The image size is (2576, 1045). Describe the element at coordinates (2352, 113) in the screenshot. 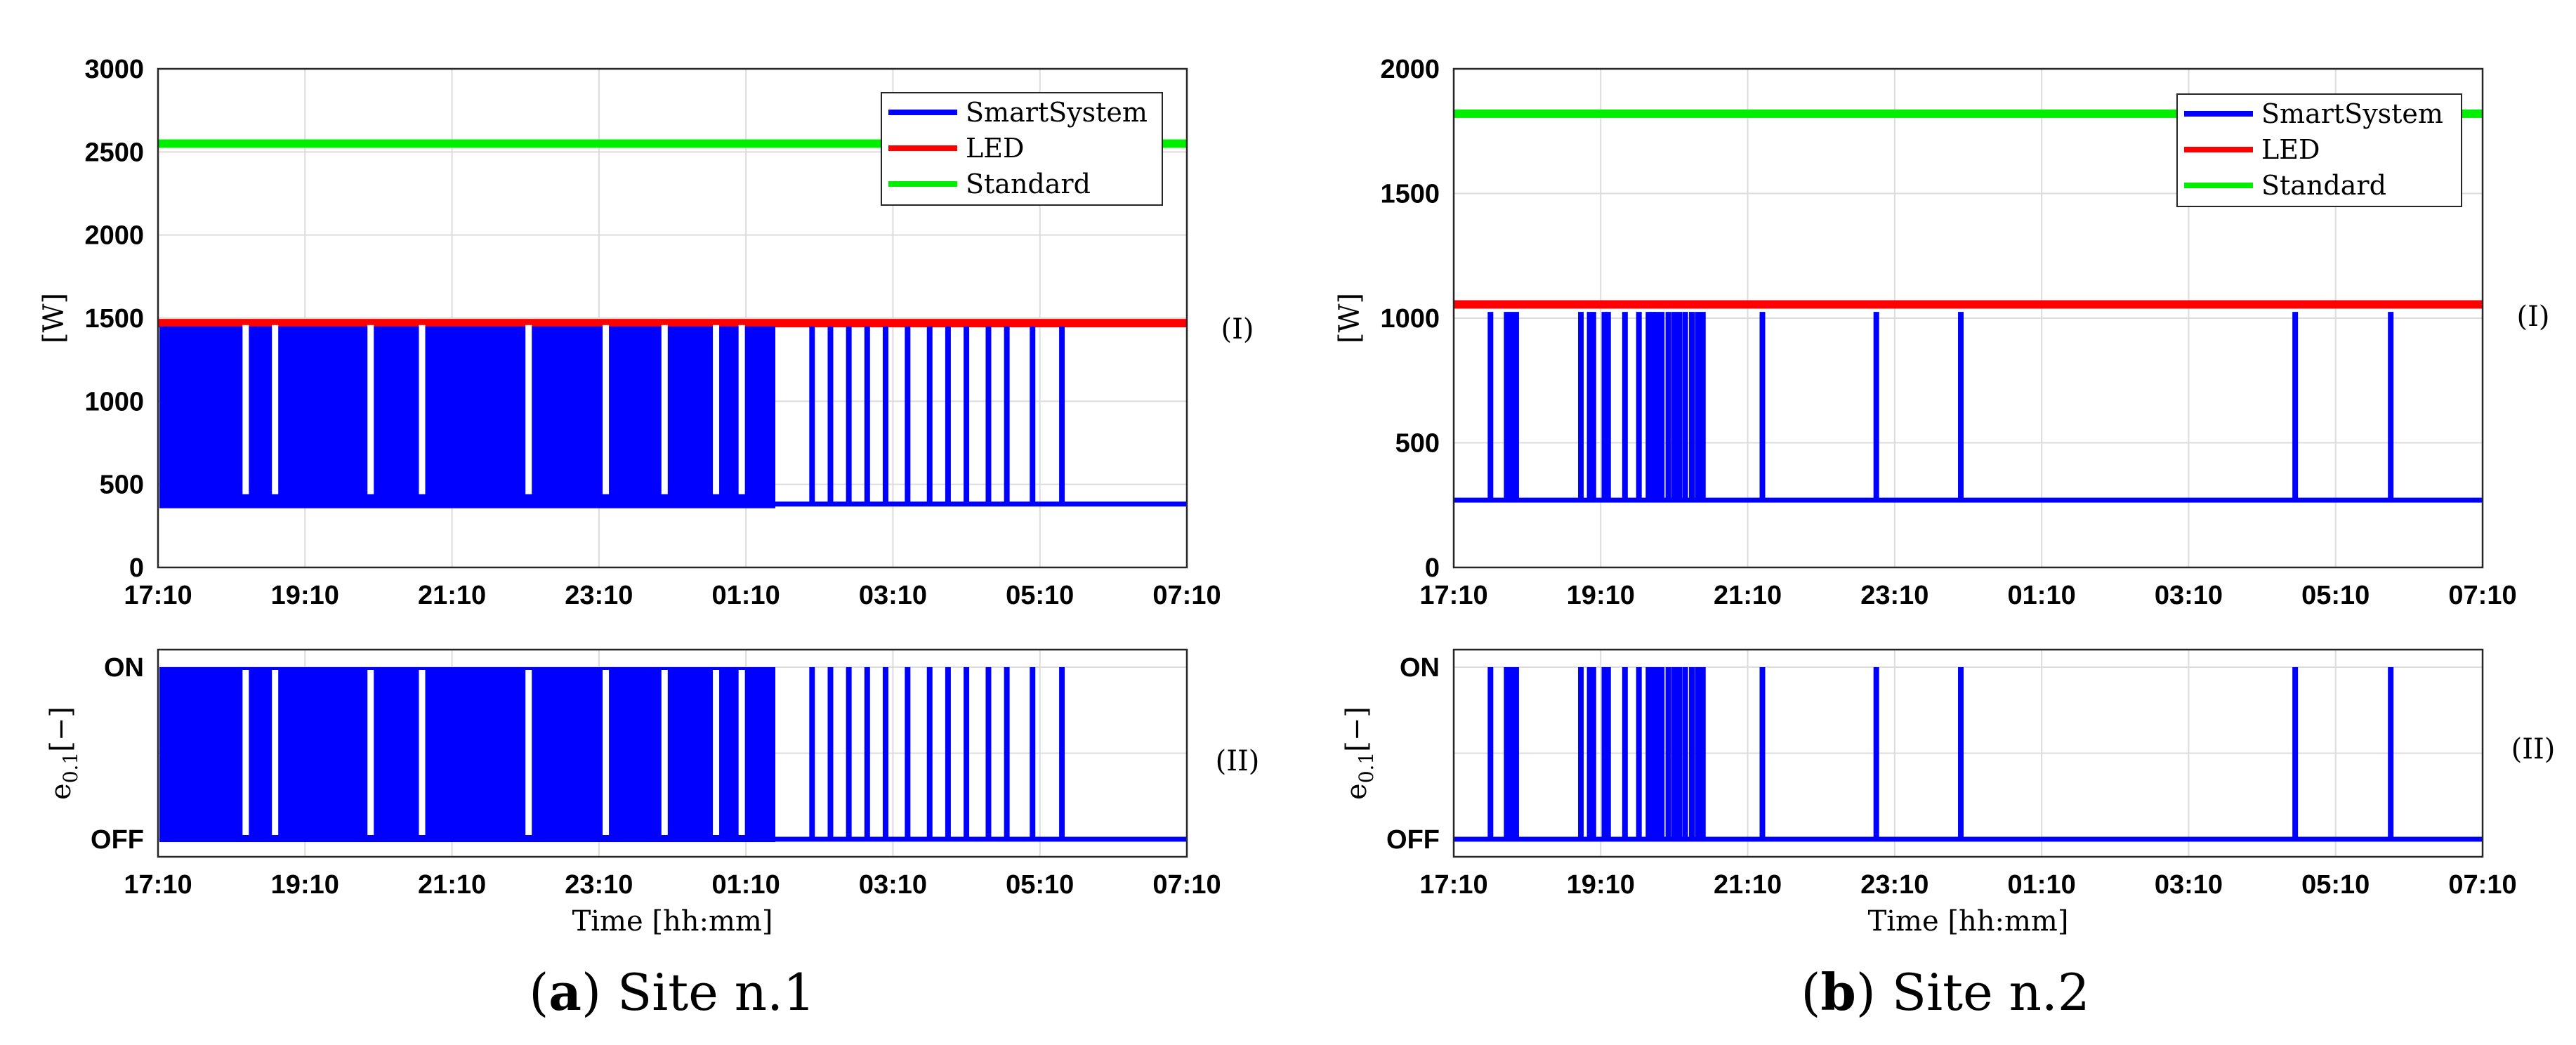

I see `legend-label-smartsystem: SmartSystem` at that location.